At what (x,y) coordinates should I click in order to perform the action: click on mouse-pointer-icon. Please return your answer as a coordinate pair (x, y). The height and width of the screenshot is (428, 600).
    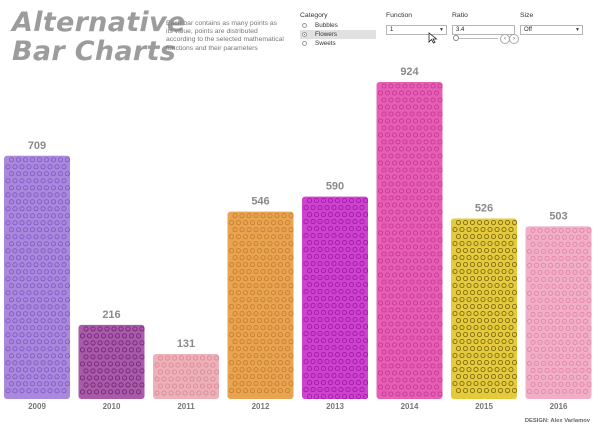
    Looking at the image, I should click on (433, 38).